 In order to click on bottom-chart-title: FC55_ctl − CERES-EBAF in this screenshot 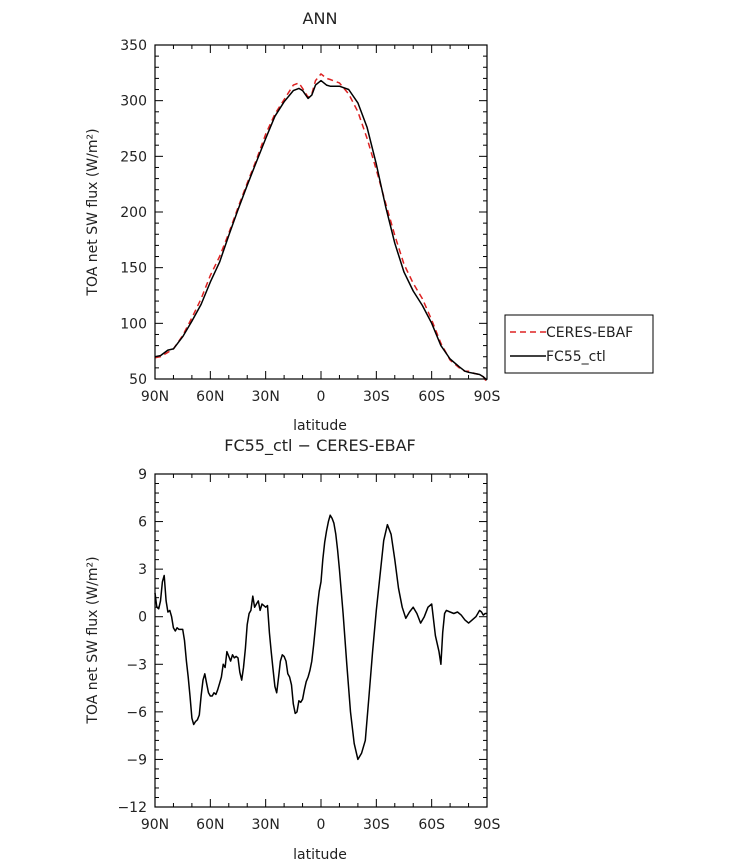, I will do `click(320, 446)`.